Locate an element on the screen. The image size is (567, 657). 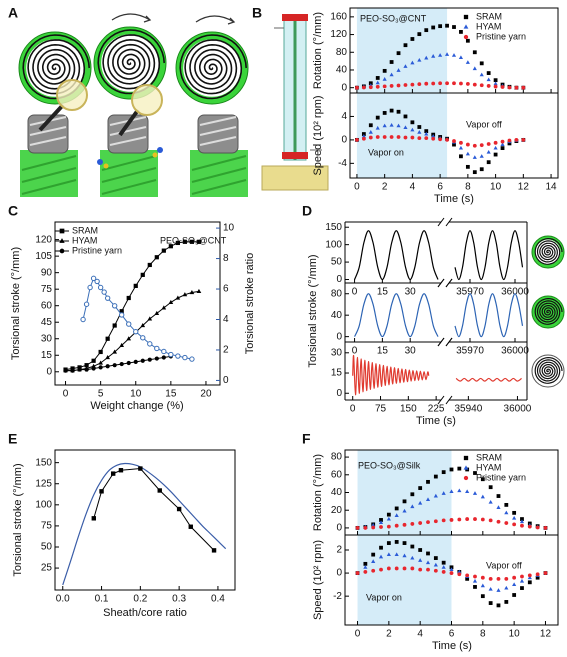
y-tick-label: 80 is located at coordinates (337, 293).